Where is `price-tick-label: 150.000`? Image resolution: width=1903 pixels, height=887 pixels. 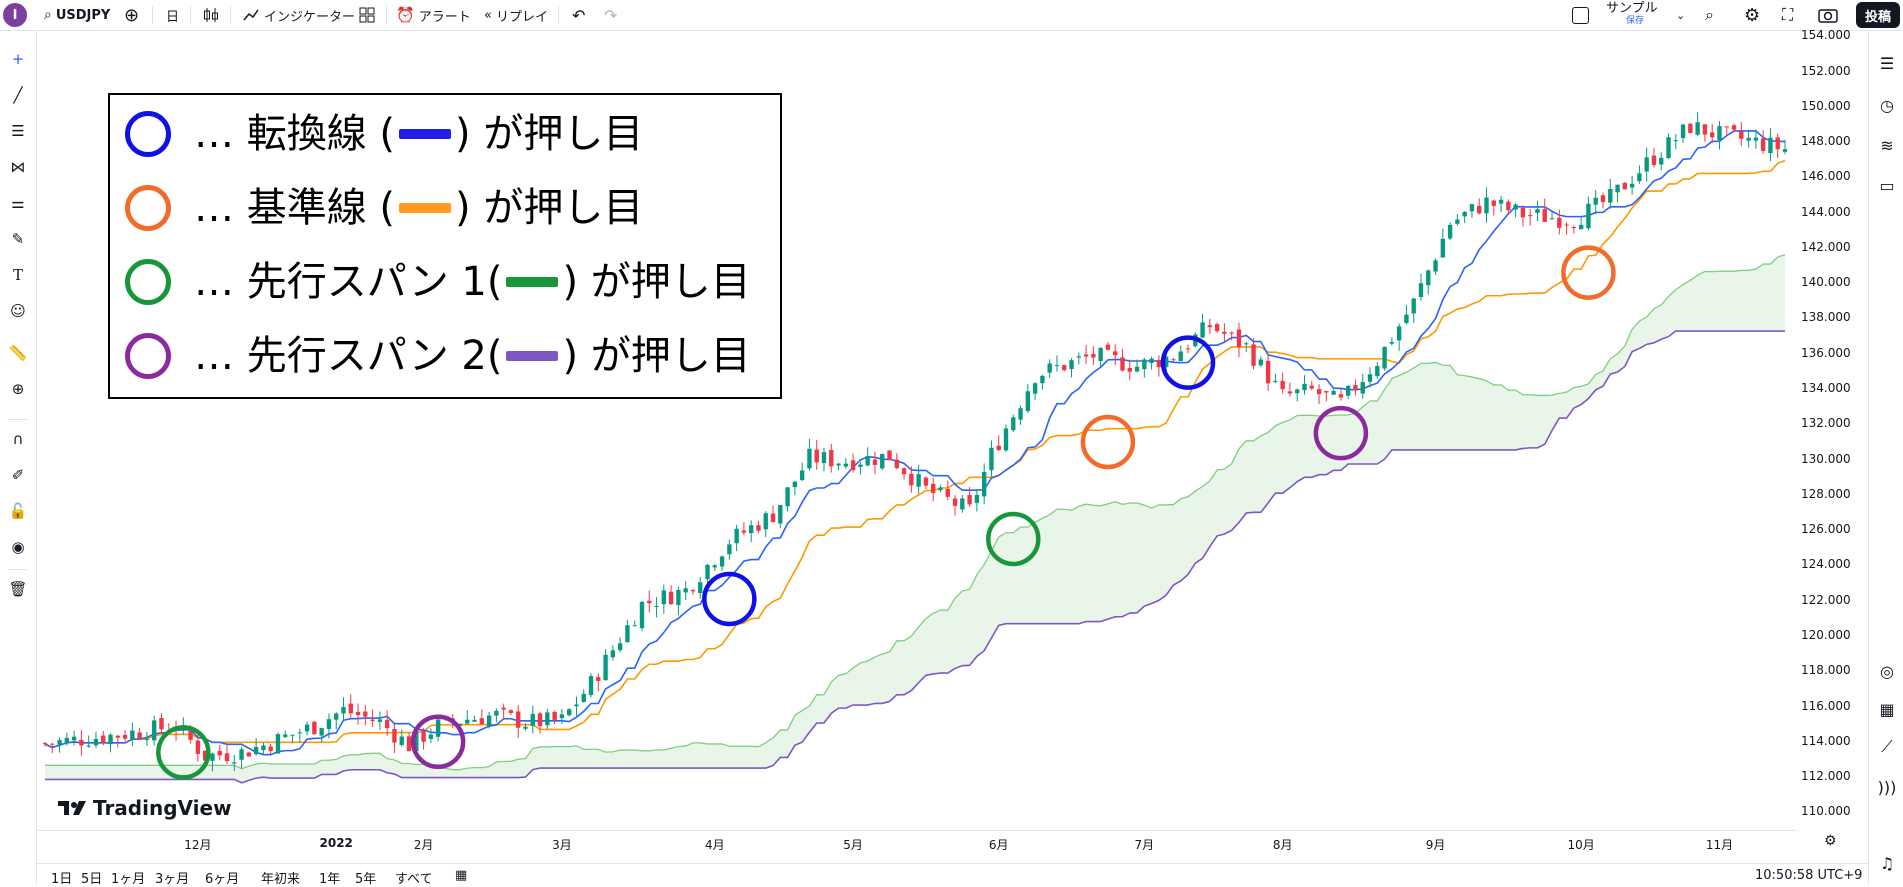 price-tick-label: 150.000 is located at coordinates (1826, 105).